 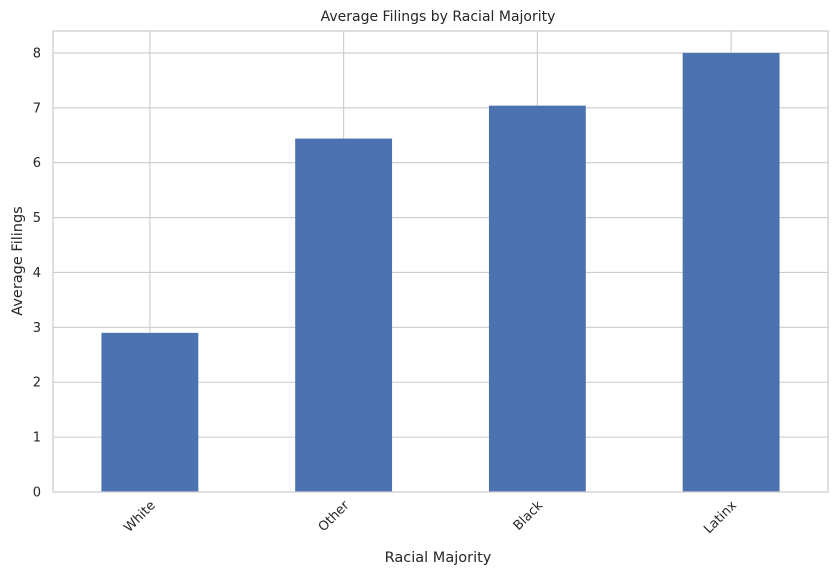 What do you see at coordinates (18, 260) in the screenshot?
I see `y-axis-label: Average Filings` at bounding box center [18, 260].